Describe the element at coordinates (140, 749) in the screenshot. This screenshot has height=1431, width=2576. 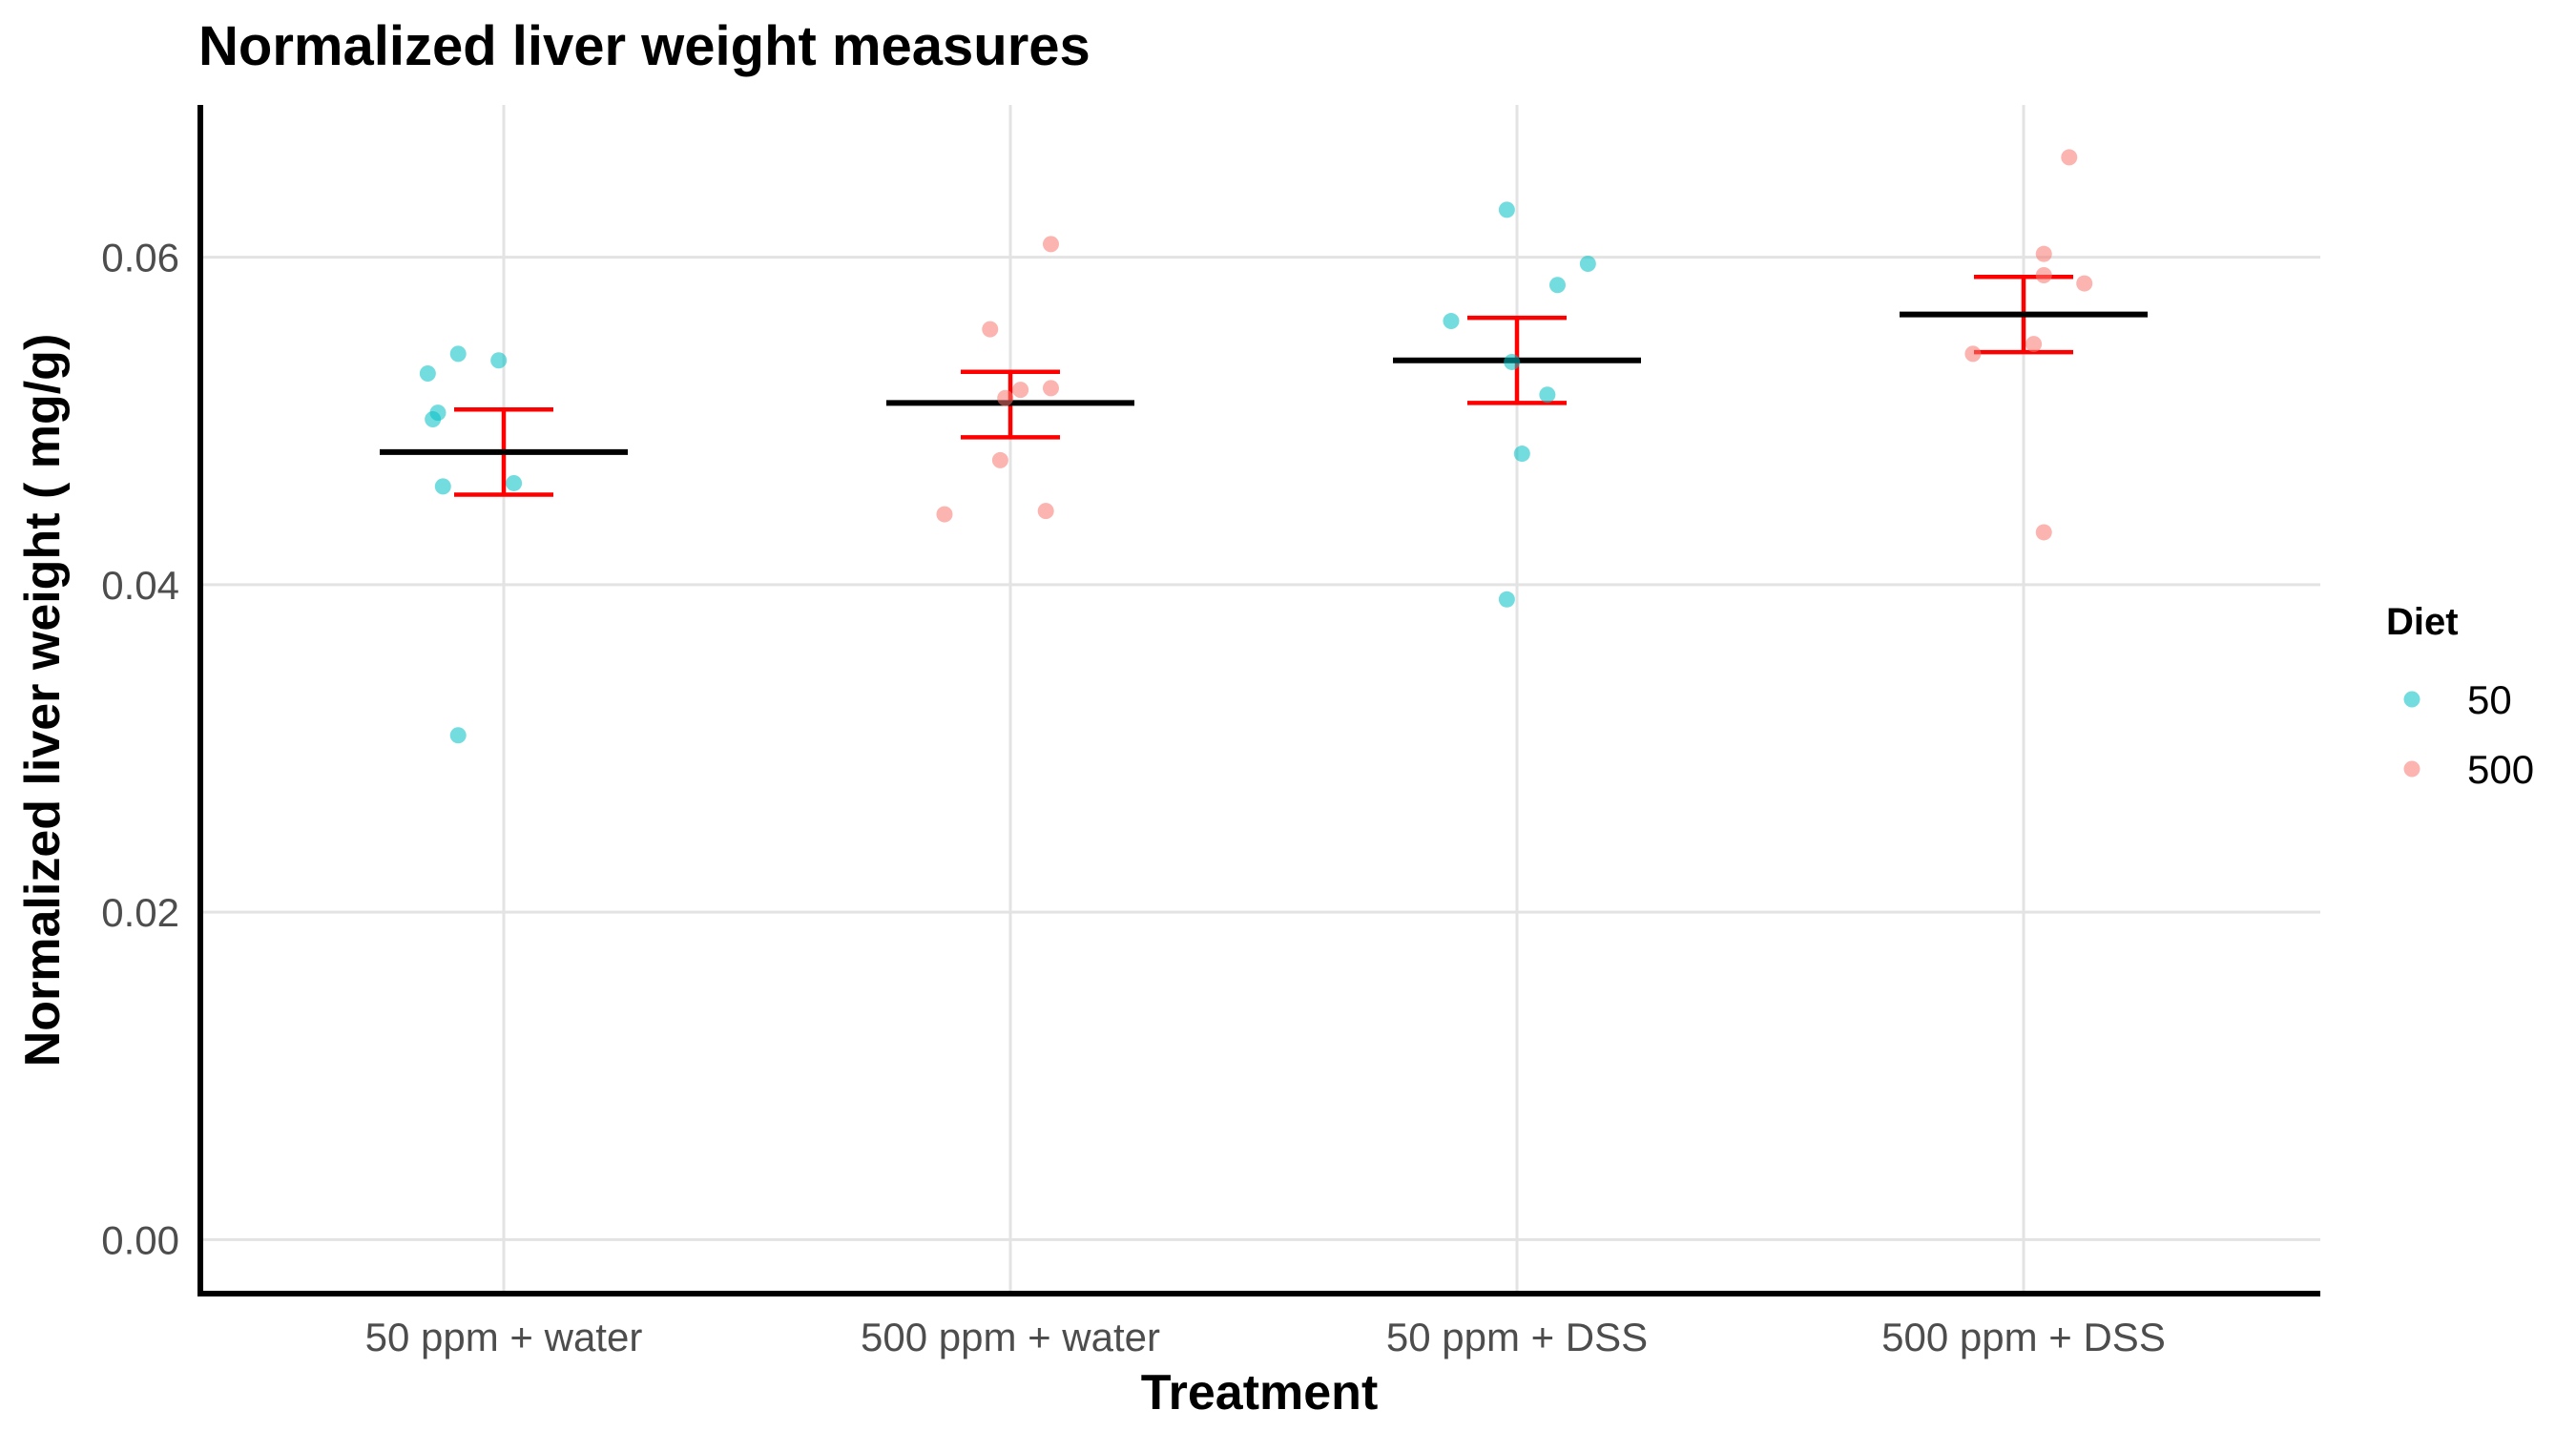
I see `y-tick-labels: 0.00 0.02 0.04 0.06` at that location.